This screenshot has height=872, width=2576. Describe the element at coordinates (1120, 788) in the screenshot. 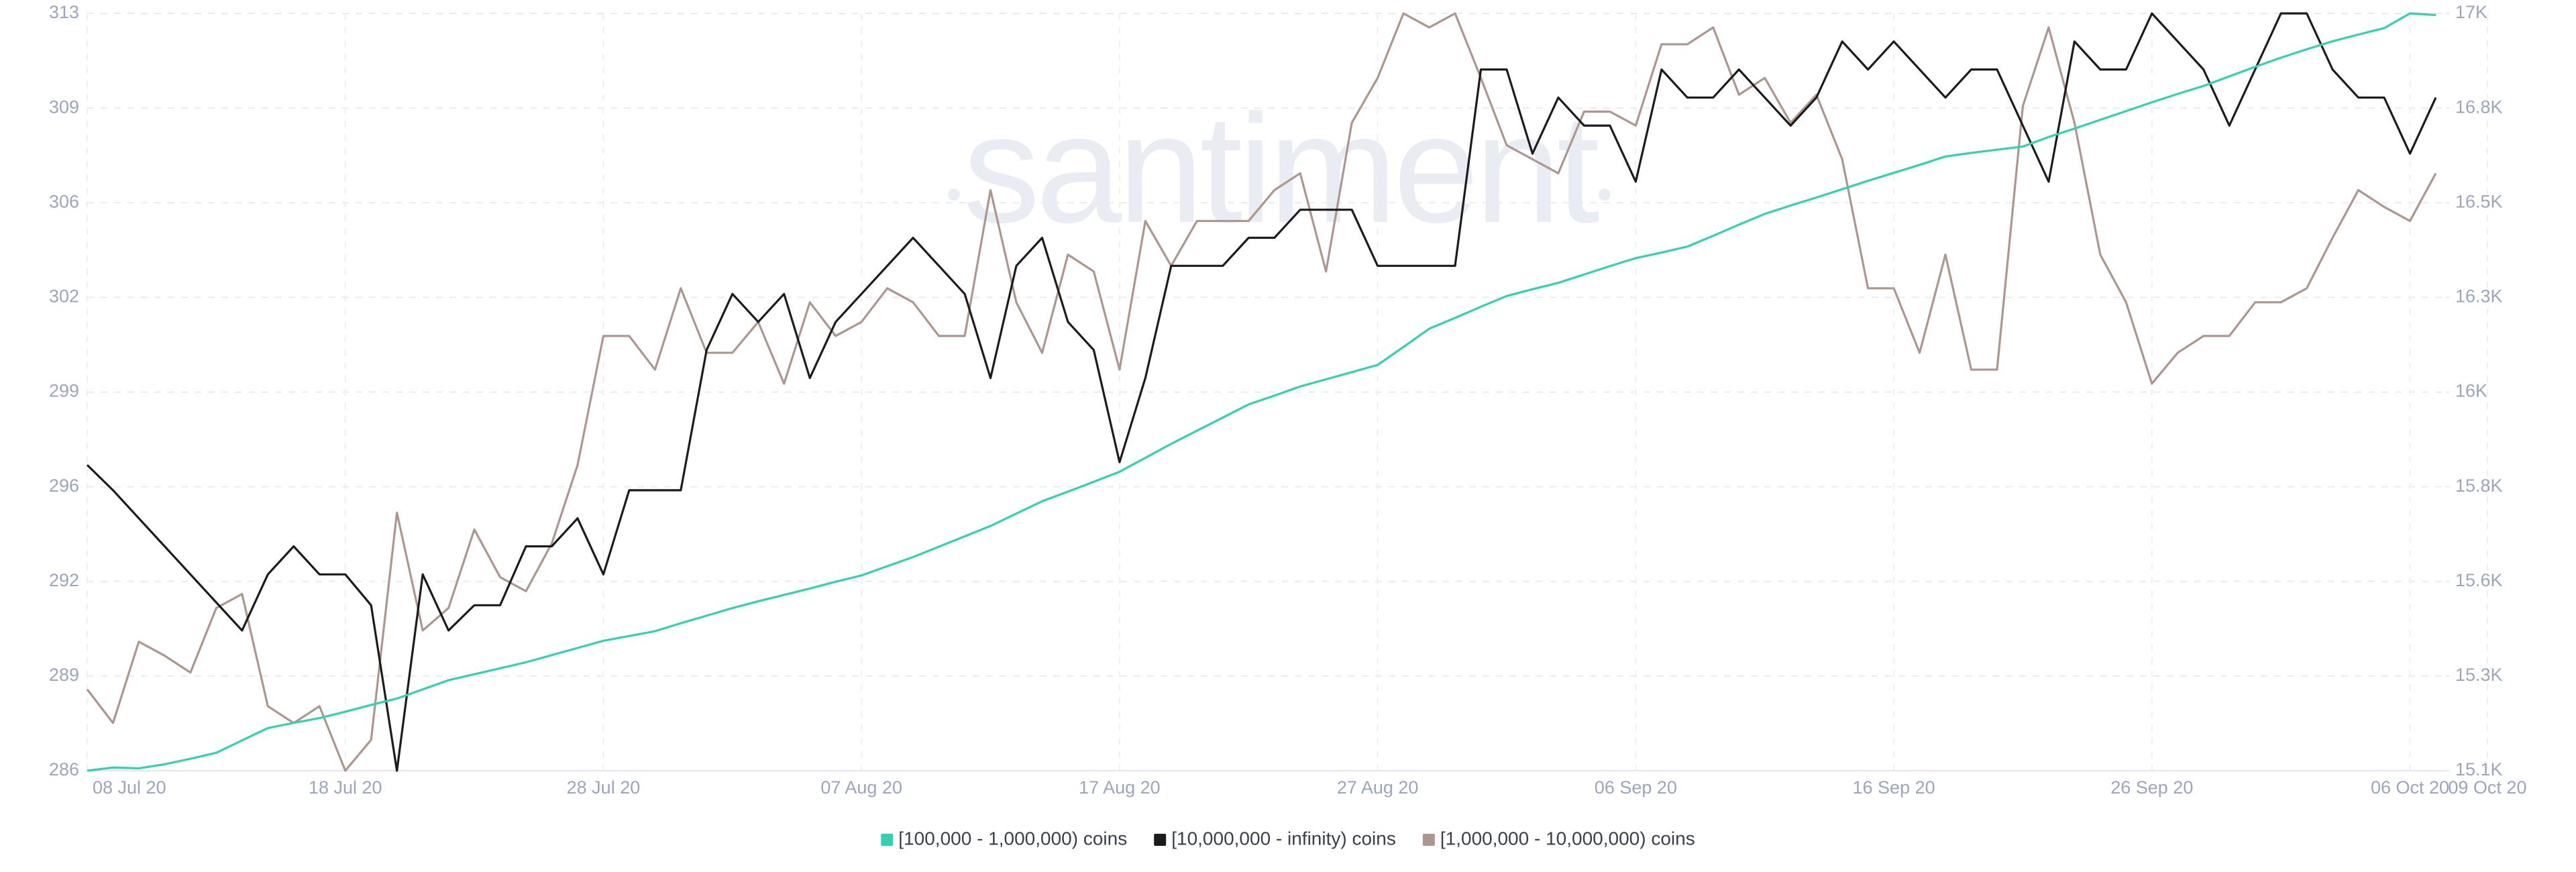

I see `x-tick-label: 17 Aug 20` at that location.